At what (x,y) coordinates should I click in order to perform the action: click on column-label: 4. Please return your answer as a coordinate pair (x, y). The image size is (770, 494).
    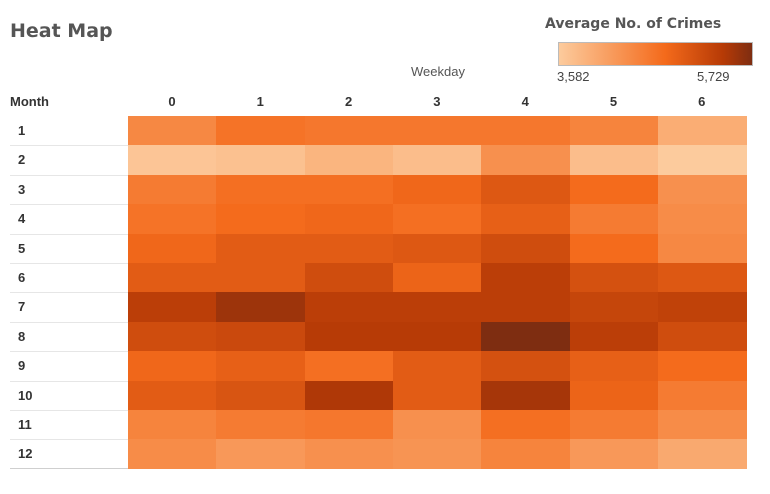
    Looking at the image, I should click on (525, 101).